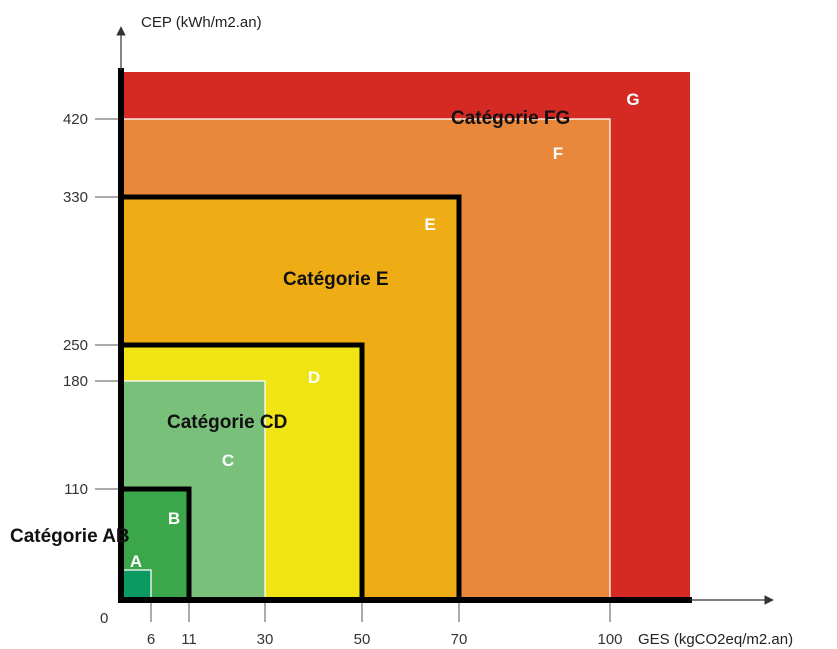  Describe the element at coordinates (558, 153) in the screenshot. I see `class-letter-f: F` at that location.